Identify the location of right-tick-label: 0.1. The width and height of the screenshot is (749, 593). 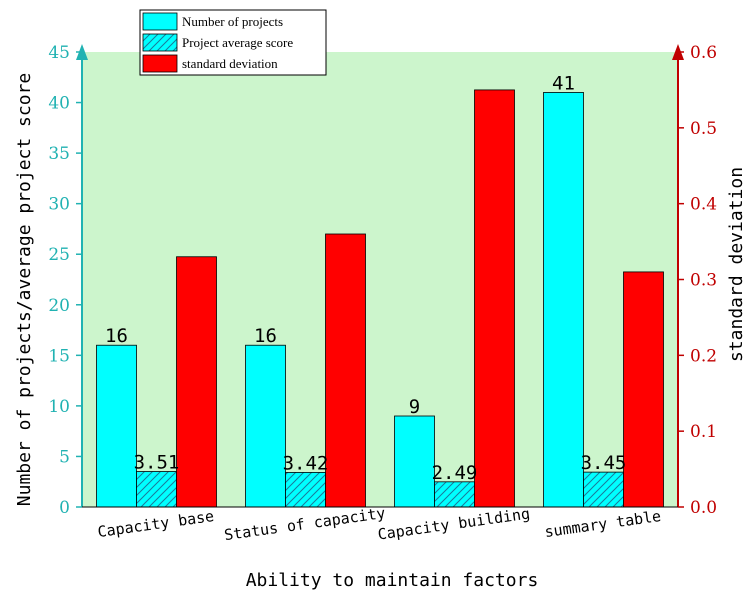
(703, 432).